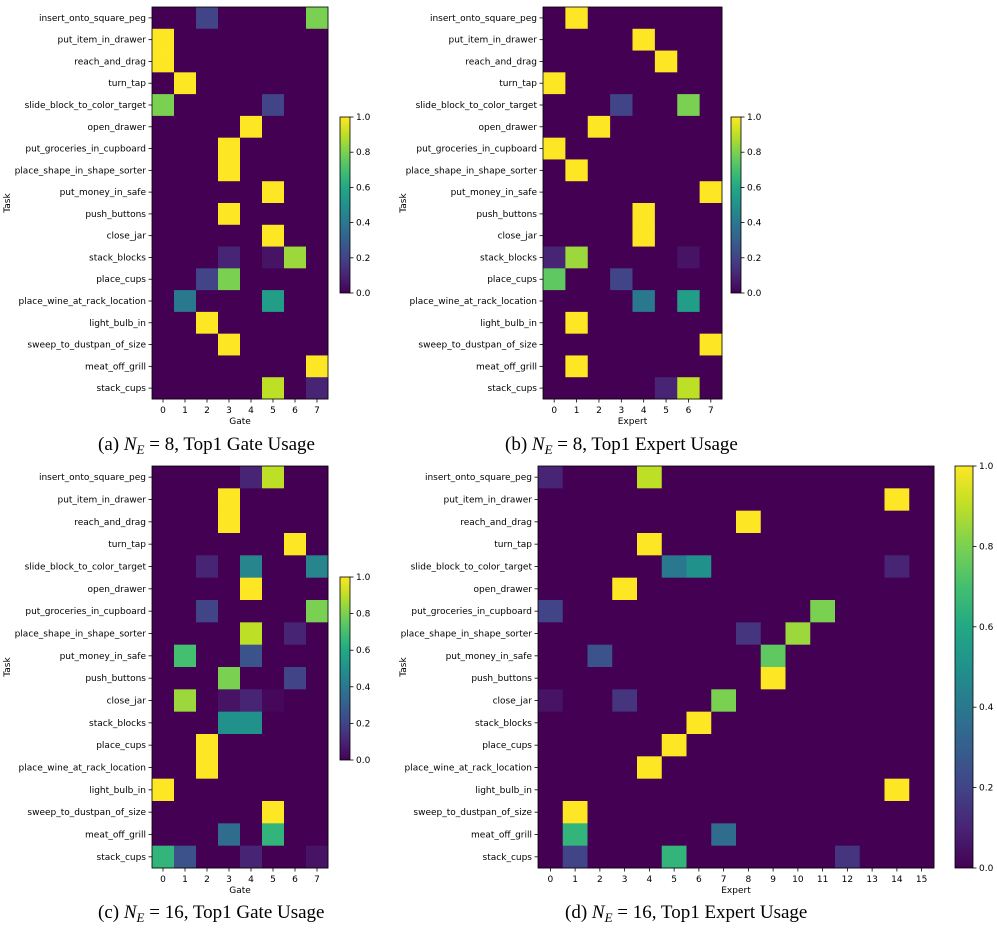  I want to click on y-tick-label-b-2: reach_and_drag, so click(501, 62).